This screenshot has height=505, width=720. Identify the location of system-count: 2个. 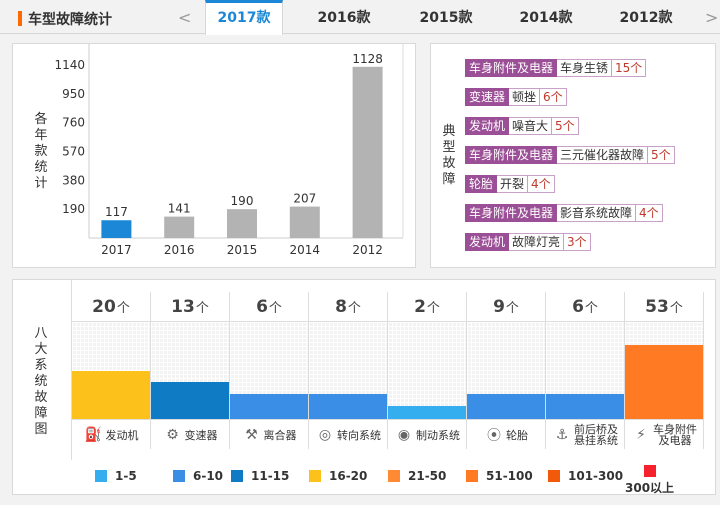
(427, 307).